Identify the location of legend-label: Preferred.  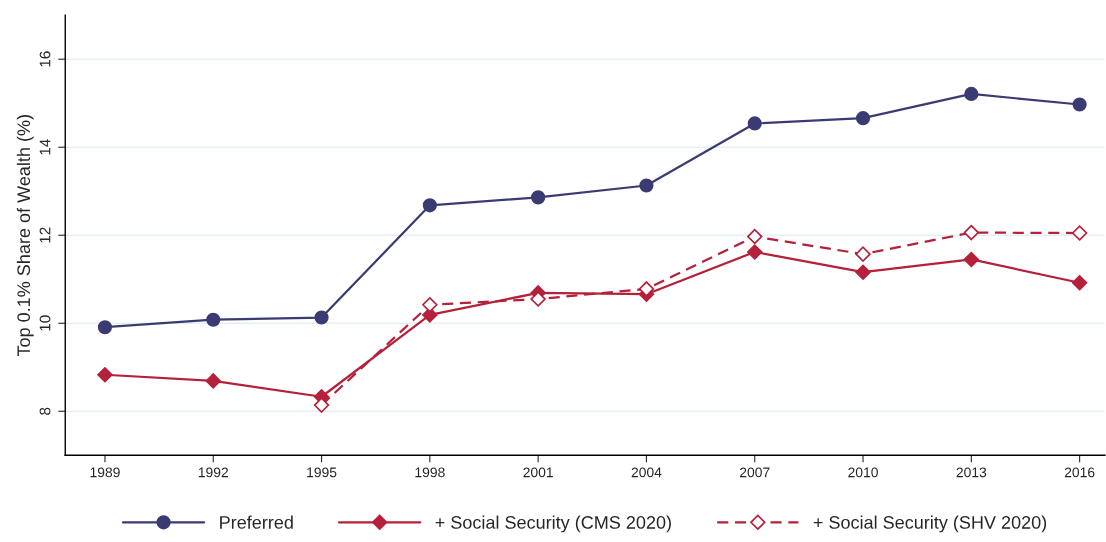
(256, 522).